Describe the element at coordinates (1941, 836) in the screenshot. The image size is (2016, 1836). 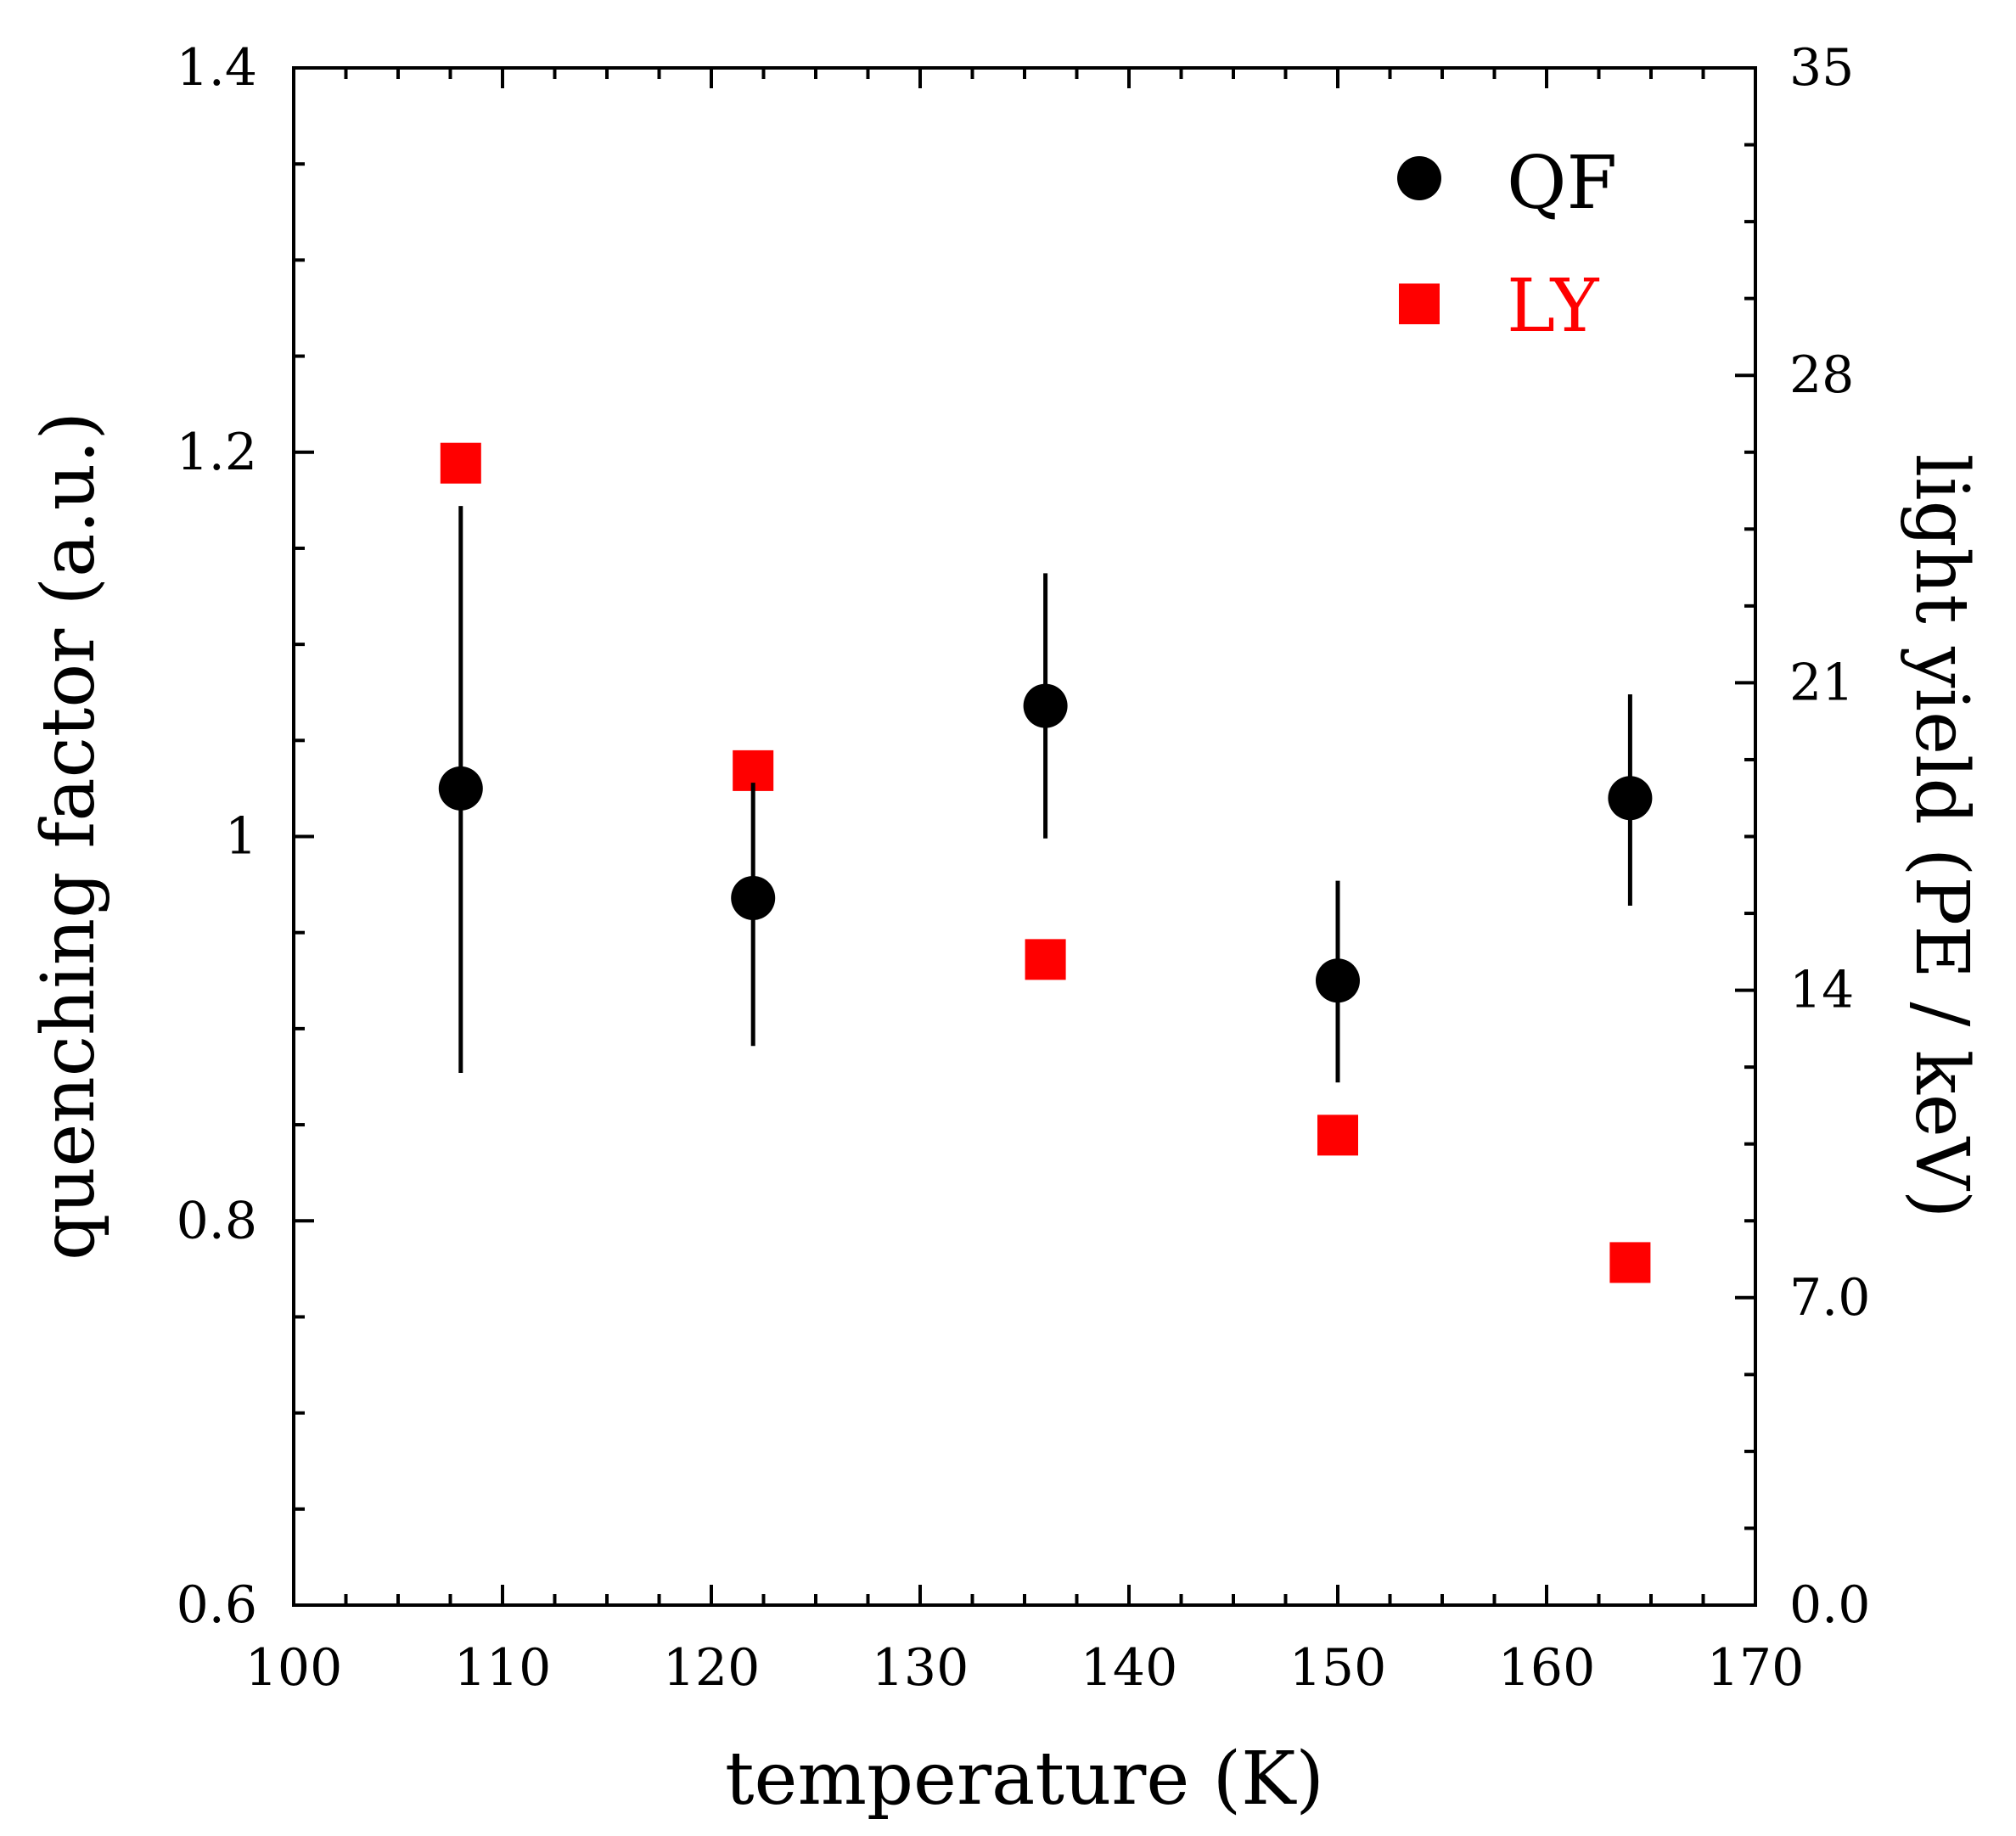
I see `y-axis-label-right: light yield (PE / keV)` at that location.